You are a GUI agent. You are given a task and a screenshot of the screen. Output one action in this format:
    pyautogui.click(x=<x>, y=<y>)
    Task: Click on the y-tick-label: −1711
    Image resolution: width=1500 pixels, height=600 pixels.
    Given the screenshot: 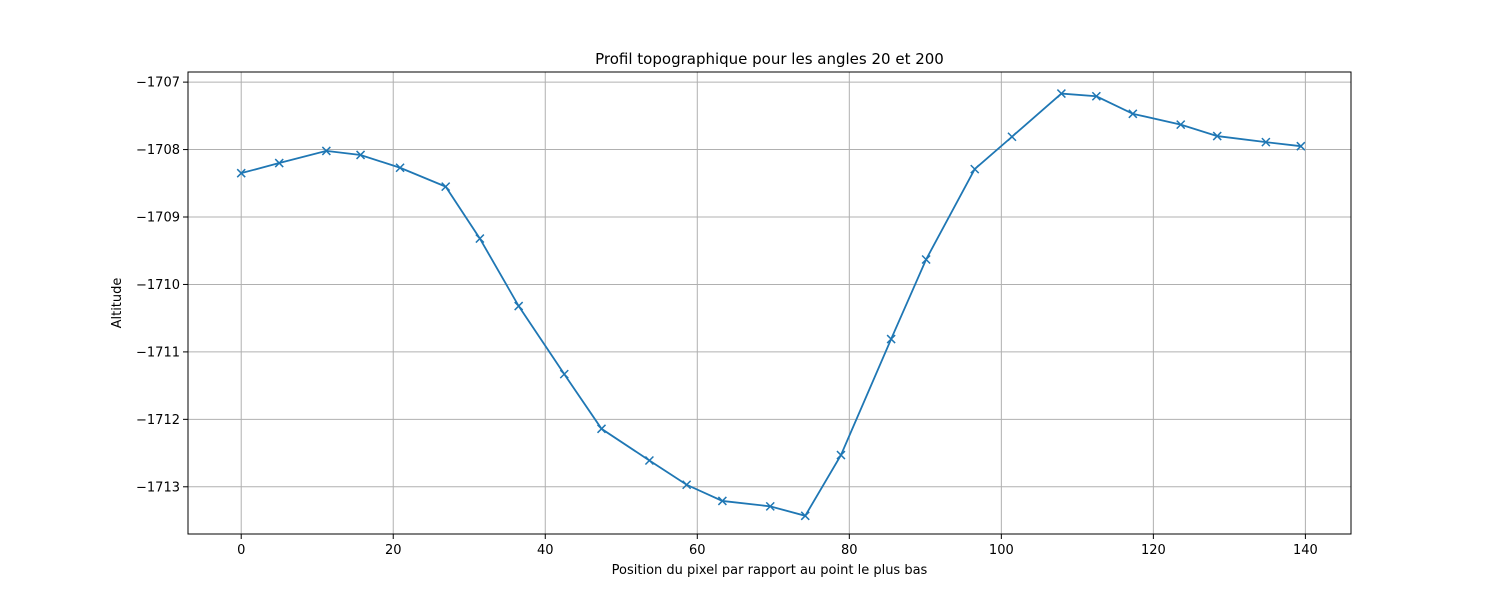 What is the action you would take?
    pyautogui.click(x=158, y=352)
    